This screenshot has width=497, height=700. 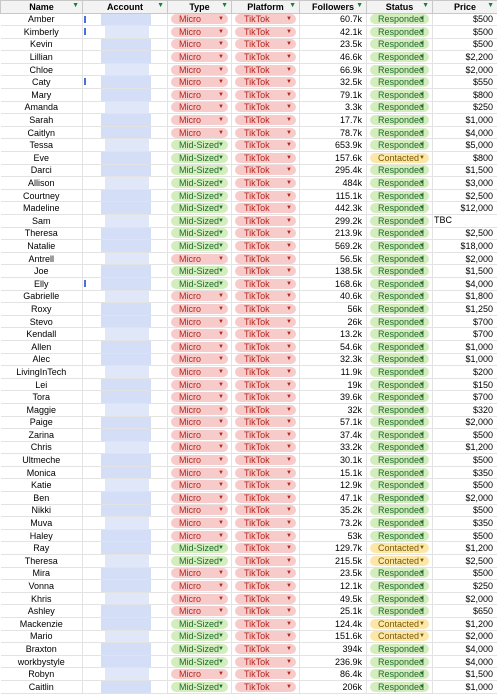 What do you see at coordinates (333, 410) in the screenshot?
I see `followers-cell: 32k` at bounding box center [333, 410].